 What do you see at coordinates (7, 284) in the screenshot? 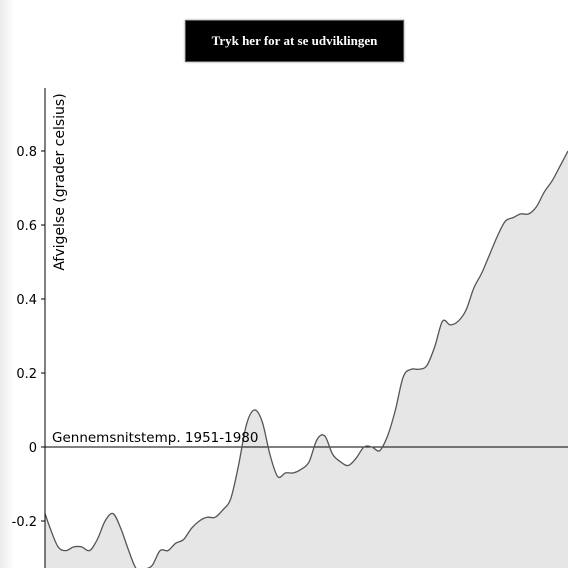
I see `left-page-edge` at bounding box center [7, 284].